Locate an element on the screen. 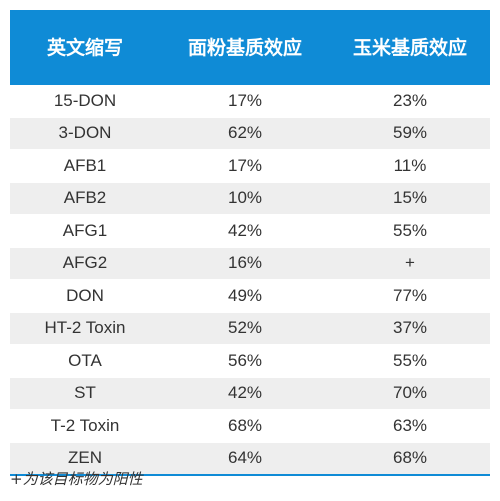 The width and height of the screenshot is (500, 501). cell-flour-matrix-effect: 62% is located at coordinates (245, 133).